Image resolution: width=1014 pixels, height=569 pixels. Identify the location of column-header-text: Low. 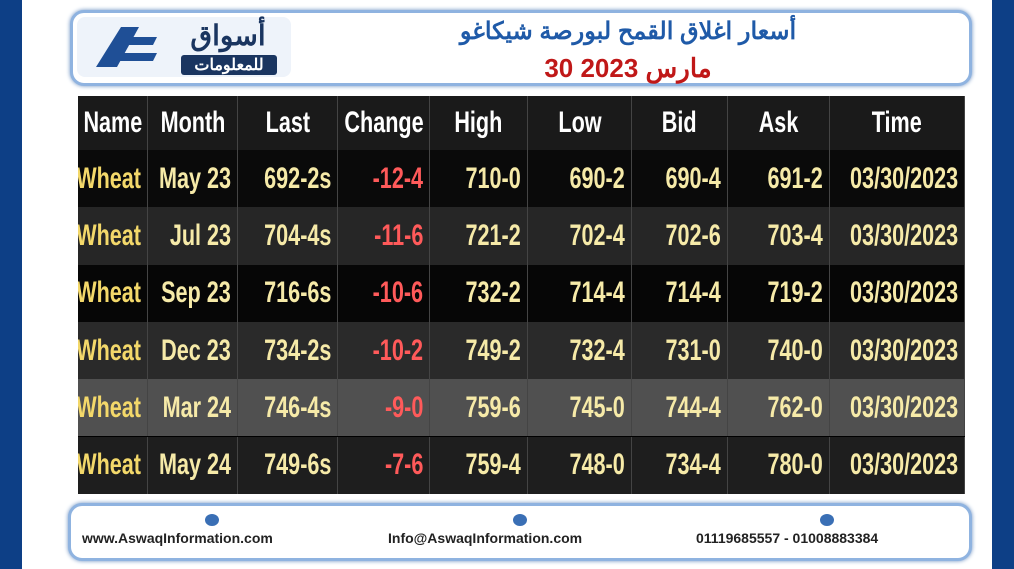
(579, 122).